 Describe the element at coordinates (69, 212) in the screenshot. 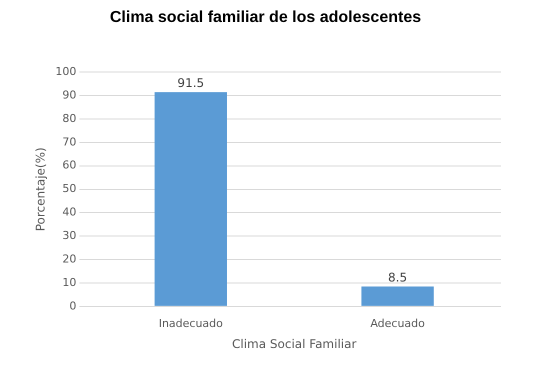

I see `y-tick-label: 40` at that location.